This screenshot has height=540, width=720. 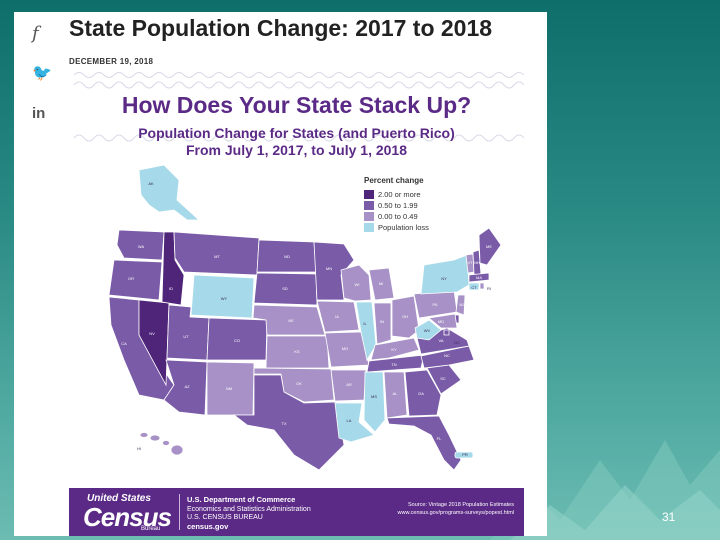 What do you see at coordinates (42, 73) in the screenshot?
I see `twitter-icon: 🐦` at bounding box center [42, 73].